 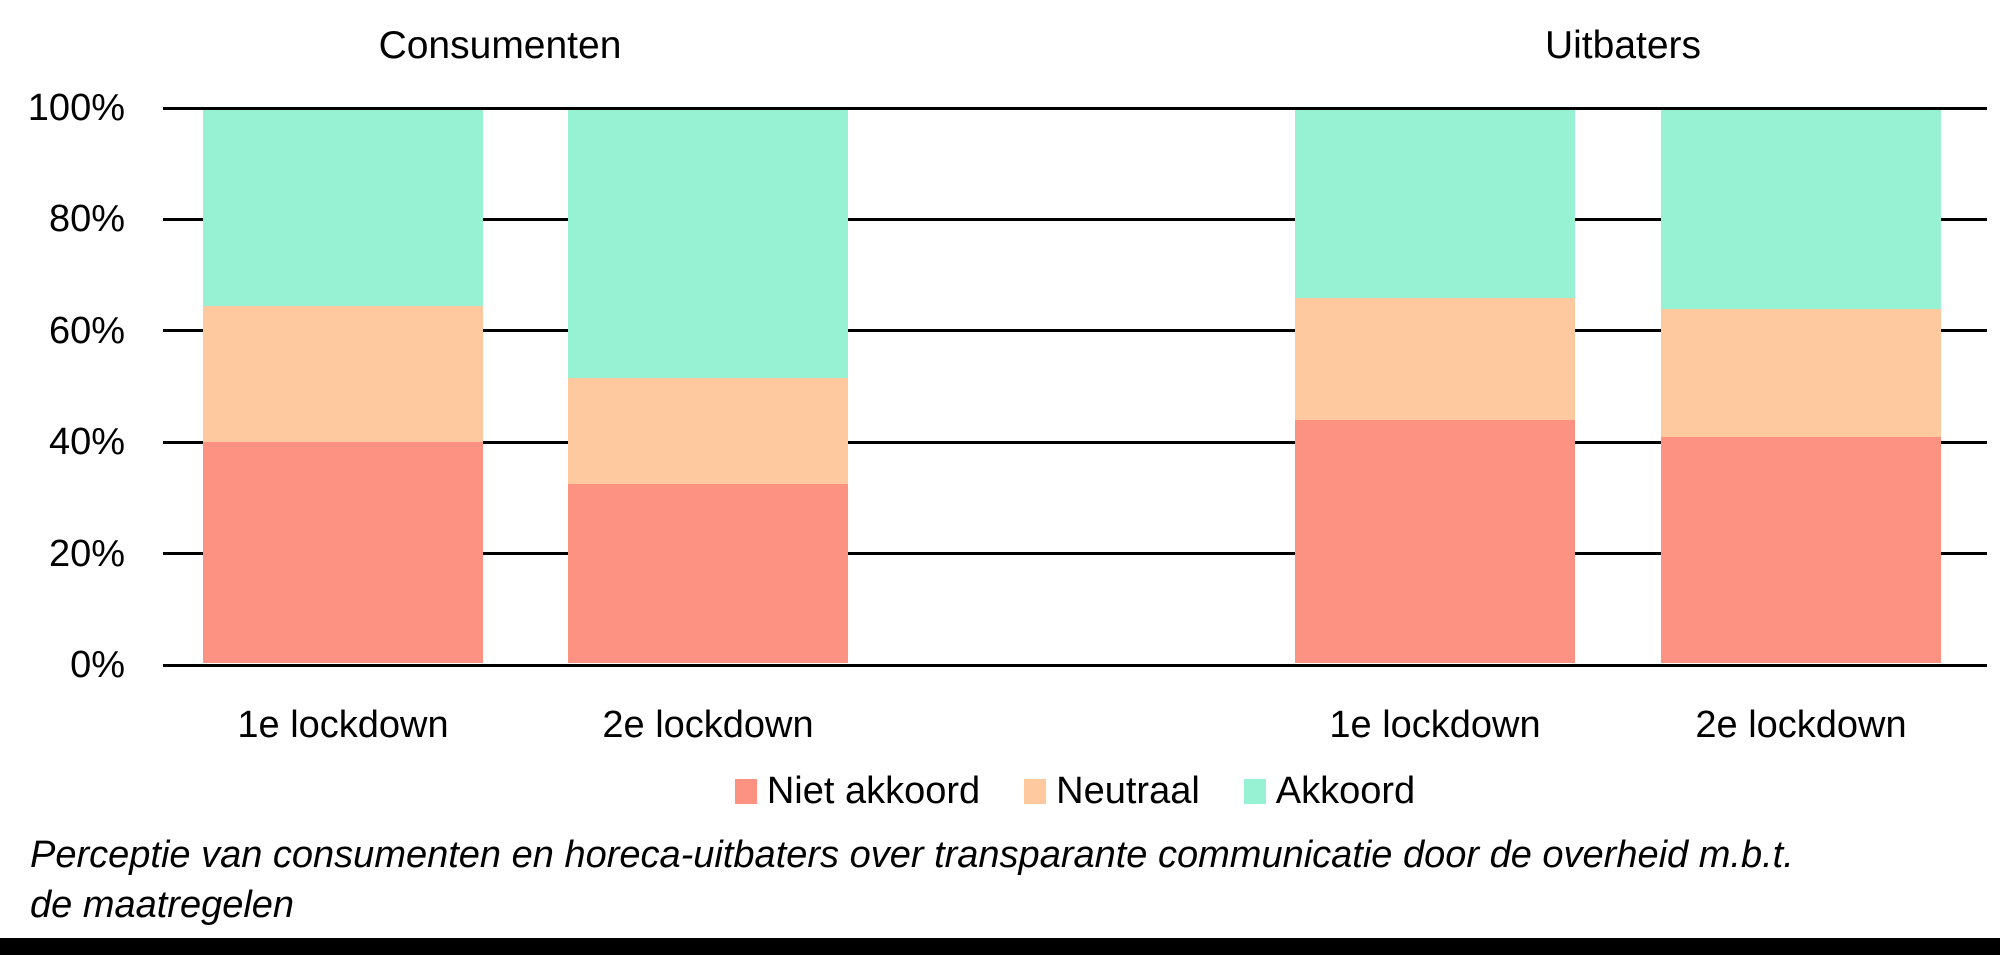 I want to click on caption-line-2: de maatregelen, so click(x=162, y=905).